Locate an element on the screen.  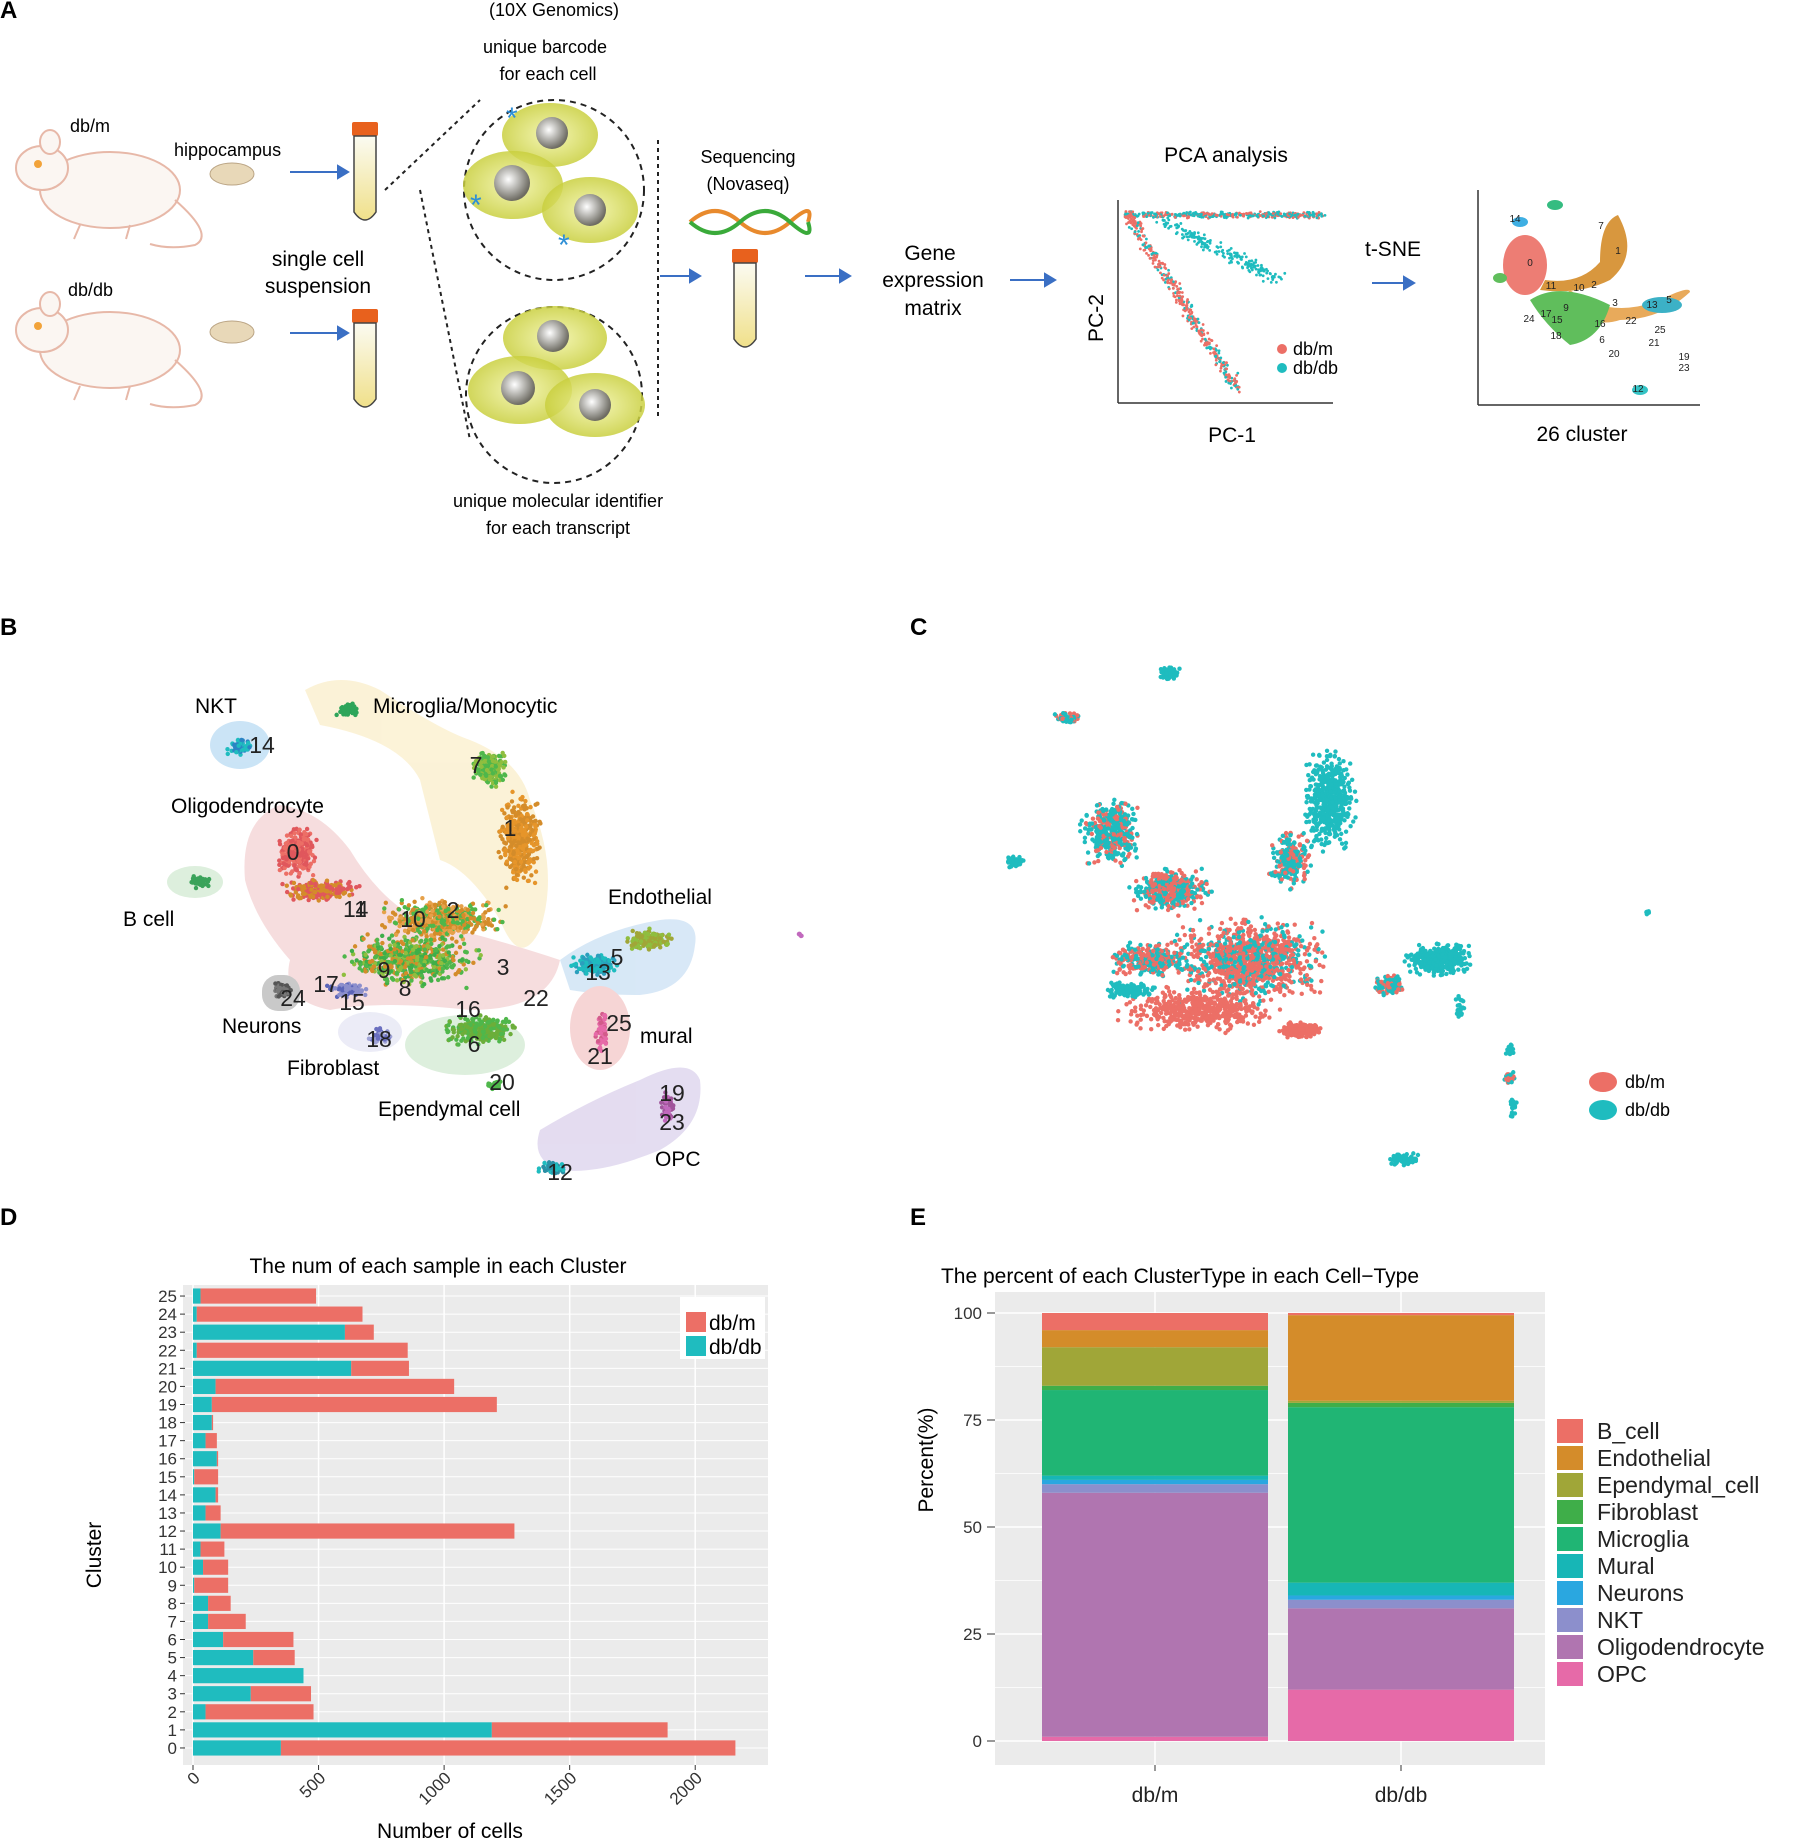
label-barcode-2: for each cell is located at coordinates (547, 74).